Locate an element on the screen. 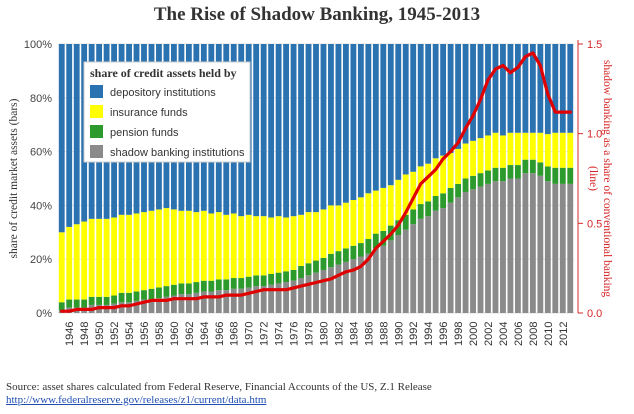  bar-insurance-funds-1966 is located at coordinates (218, 246).